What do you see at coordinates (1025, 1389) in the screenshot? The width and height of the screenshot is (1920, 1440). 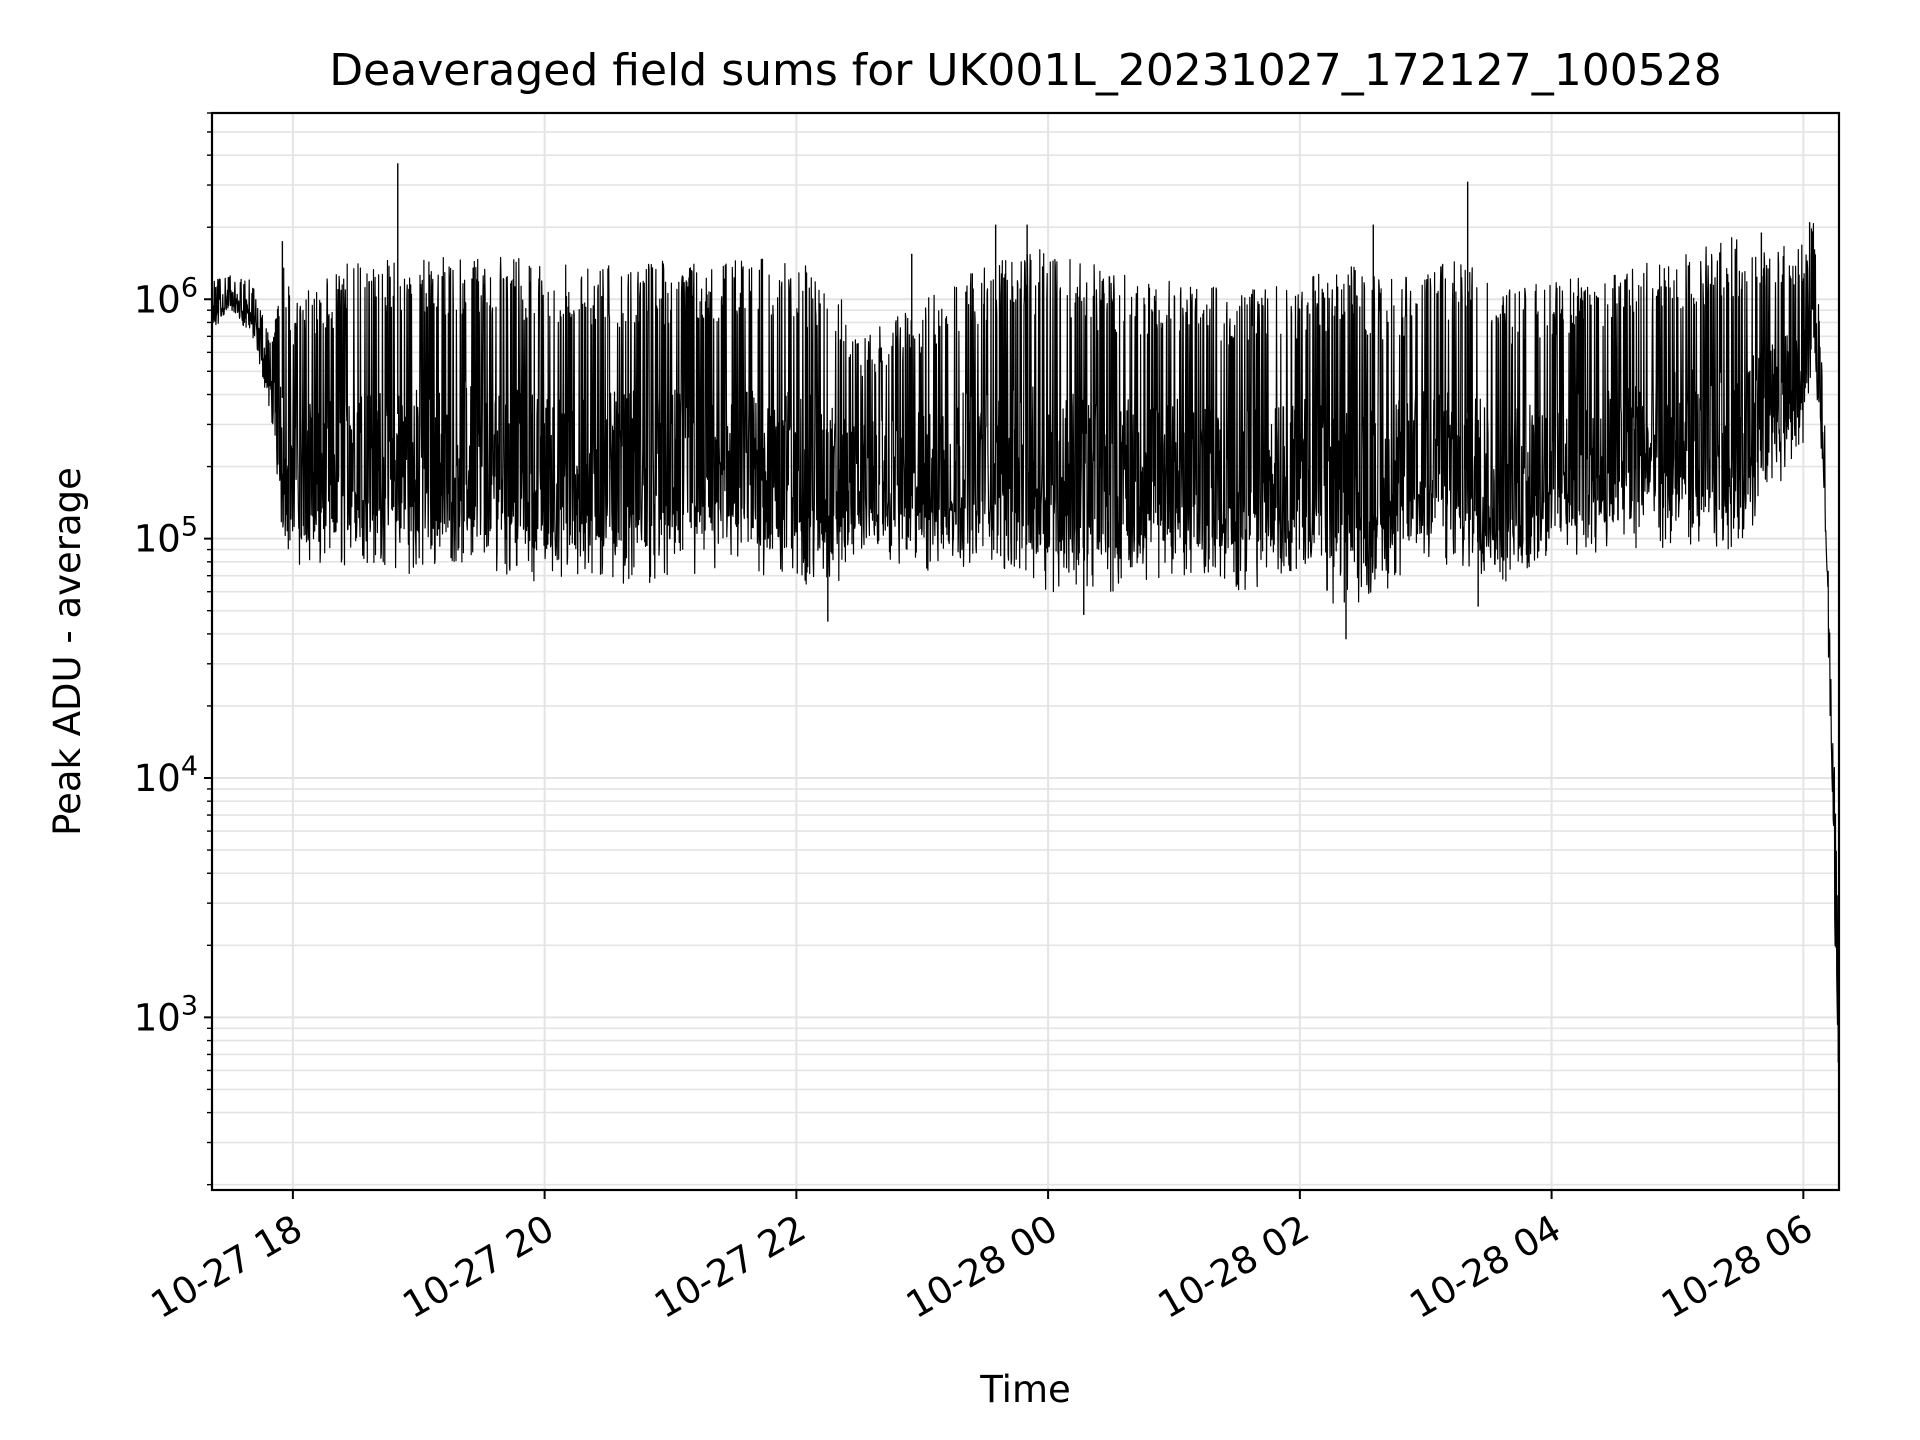 I see `x-axis-label: Time` at bounding box center [1025, 1389].